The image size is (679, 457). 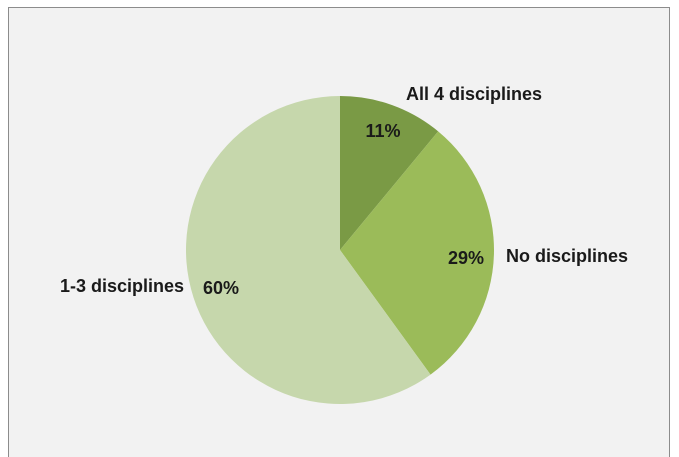 I want to click on pie-slice-no-disciplines, so click(x=417, y=253).